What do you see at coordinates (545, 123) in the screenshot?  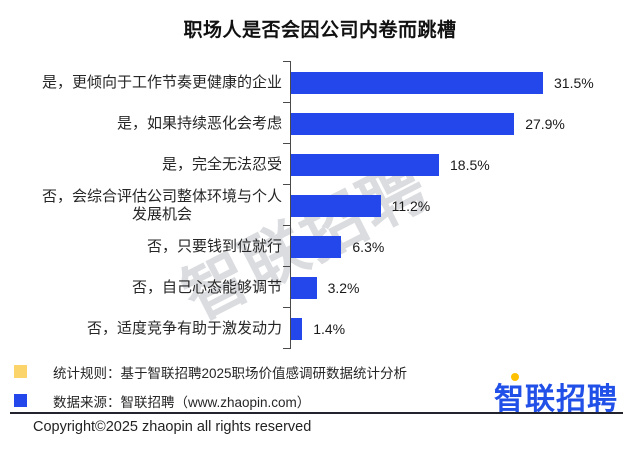 I see `value-label: 27.9%` at bounding box center [545, 123].